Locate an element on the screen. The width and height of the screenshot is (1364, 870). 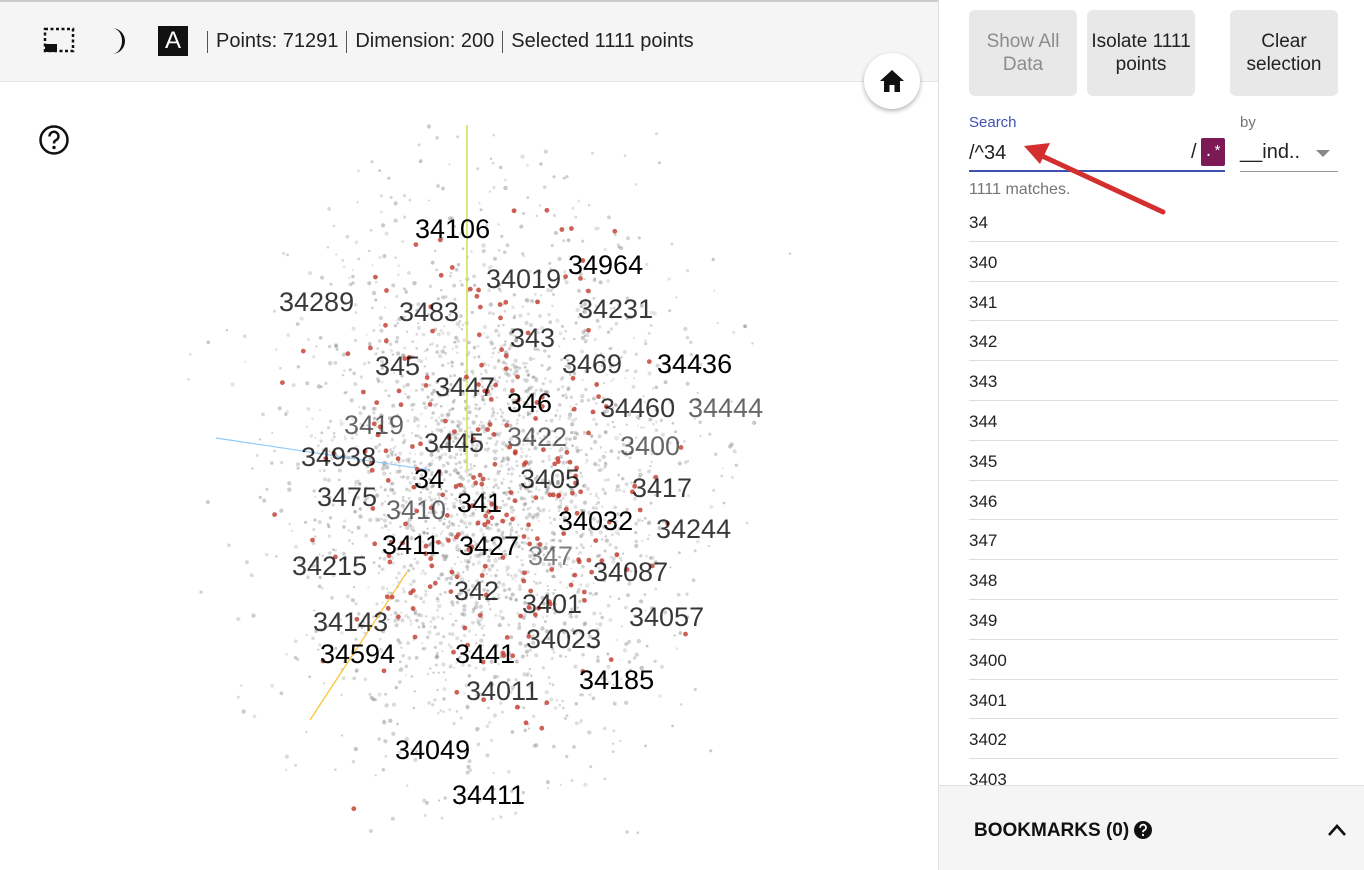
night-mode-icon is located at coordinates (117, 41).